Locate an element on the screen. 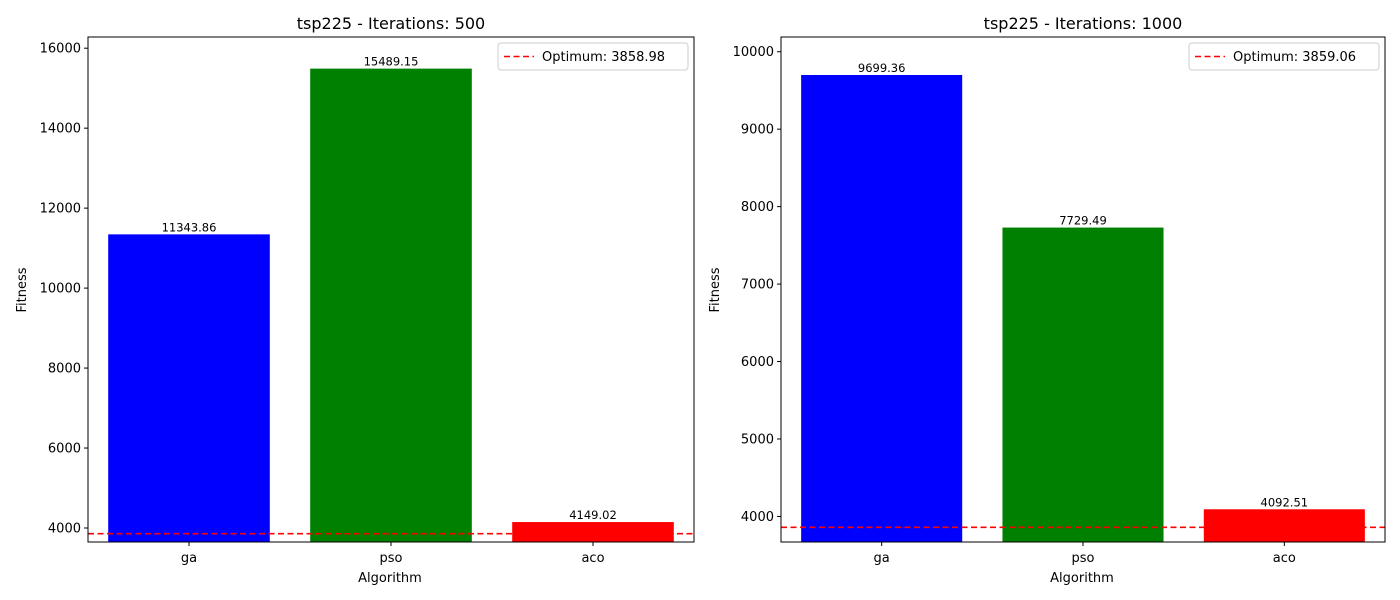  data-label-aco: 4092.51 is located at coordinates (1285, 502).